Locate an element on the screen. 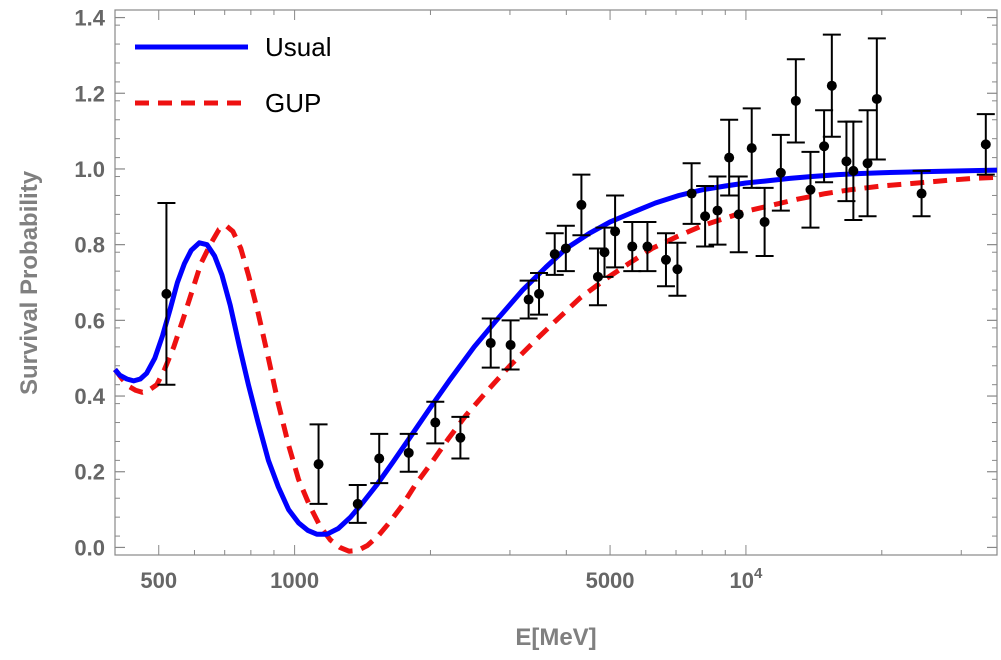 Image resolution: width=1001 pixels, height=660 pixels. y-tick-label-6: 1.2 is located at coordinates (89, 93).